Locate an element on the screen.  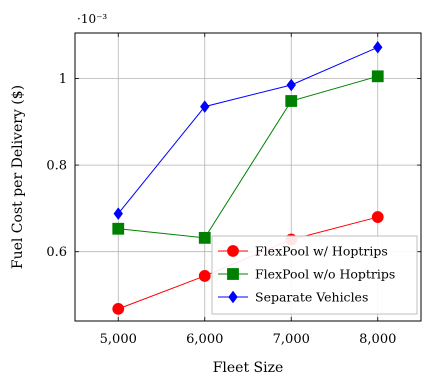
x-tick-label: 8,000 is located at coordinates (377, 339).